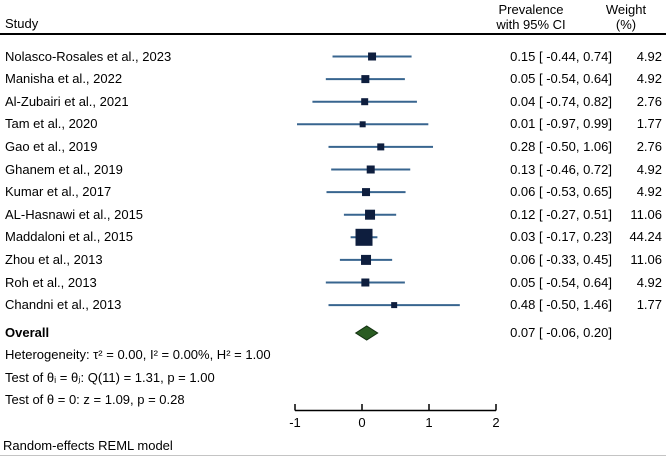  Describe the element at coordinates (561, 214) in the screenshot. I see `effect-value: 0.12 [ -0.27, 0.51]` at that location.